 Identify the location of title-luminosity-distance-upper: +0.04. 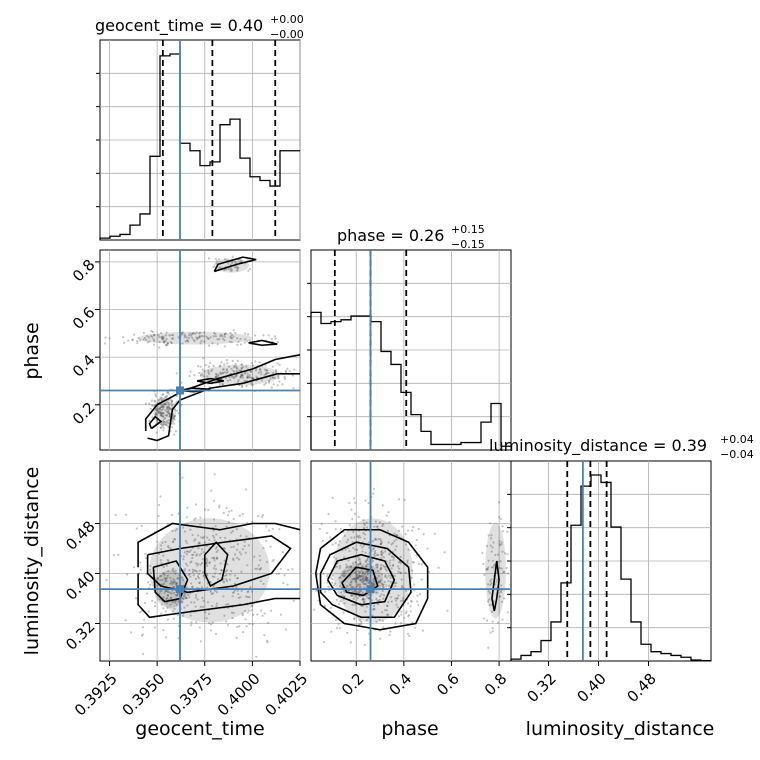
(737, 439).